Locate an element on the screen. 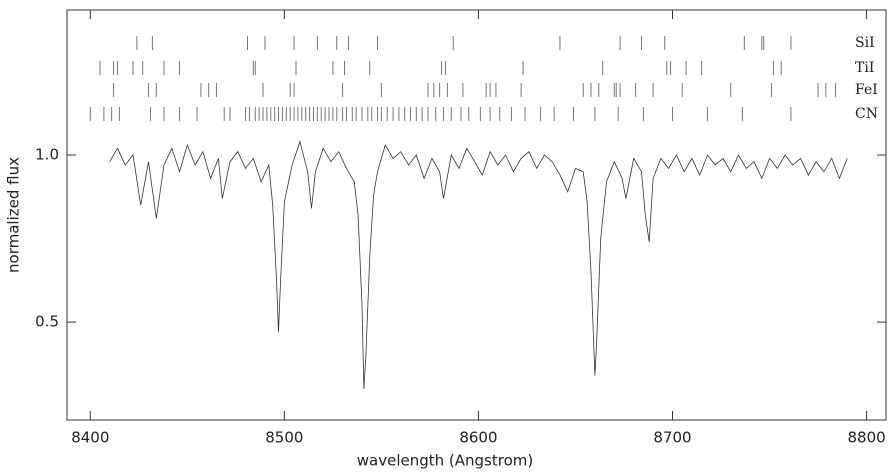 The width and height of the screenshot is (895, 474). line-list-label: SiI is located at coordinates (865, 43).